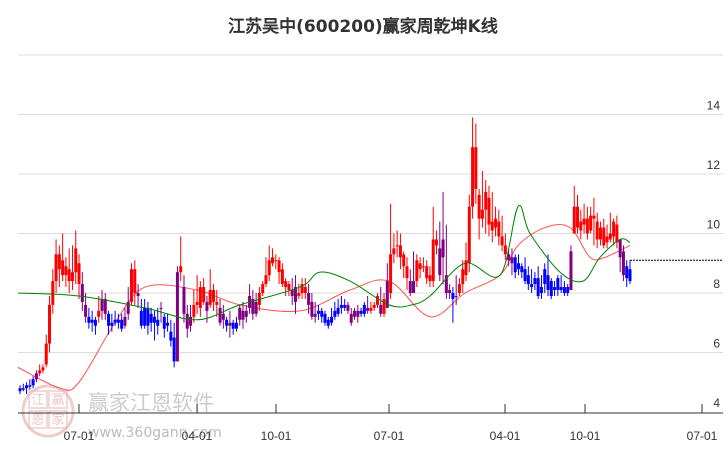 This screenshot has height=450, width=726. What do you see at coordinates (121, 412) in the screenshot?
I see `watermark: 江赢恩 家 赢家江恩软件 www.360gann.com` at bounding box center [121, 412].